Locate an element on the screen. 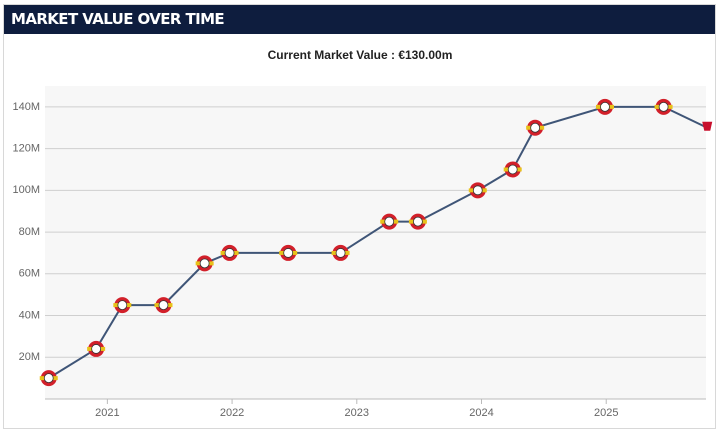 The image size is (720, 433). y-tick-label: 140M is located at coordinates (26, 107).